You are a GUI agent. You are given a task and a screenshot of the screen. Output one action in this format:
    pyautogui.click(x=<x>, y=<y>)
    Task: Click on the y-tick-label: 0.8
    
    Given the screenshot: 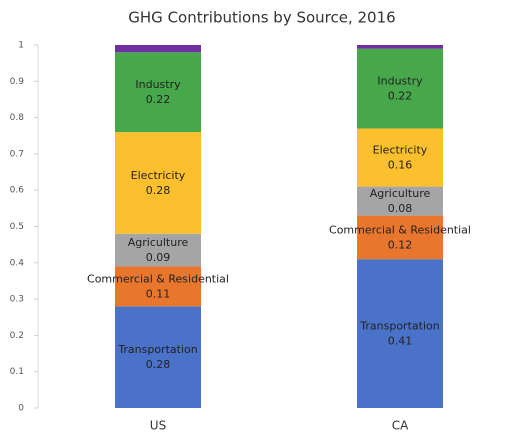 What is the action you would take?
    pyautogui.click(x=17, y=118)
    